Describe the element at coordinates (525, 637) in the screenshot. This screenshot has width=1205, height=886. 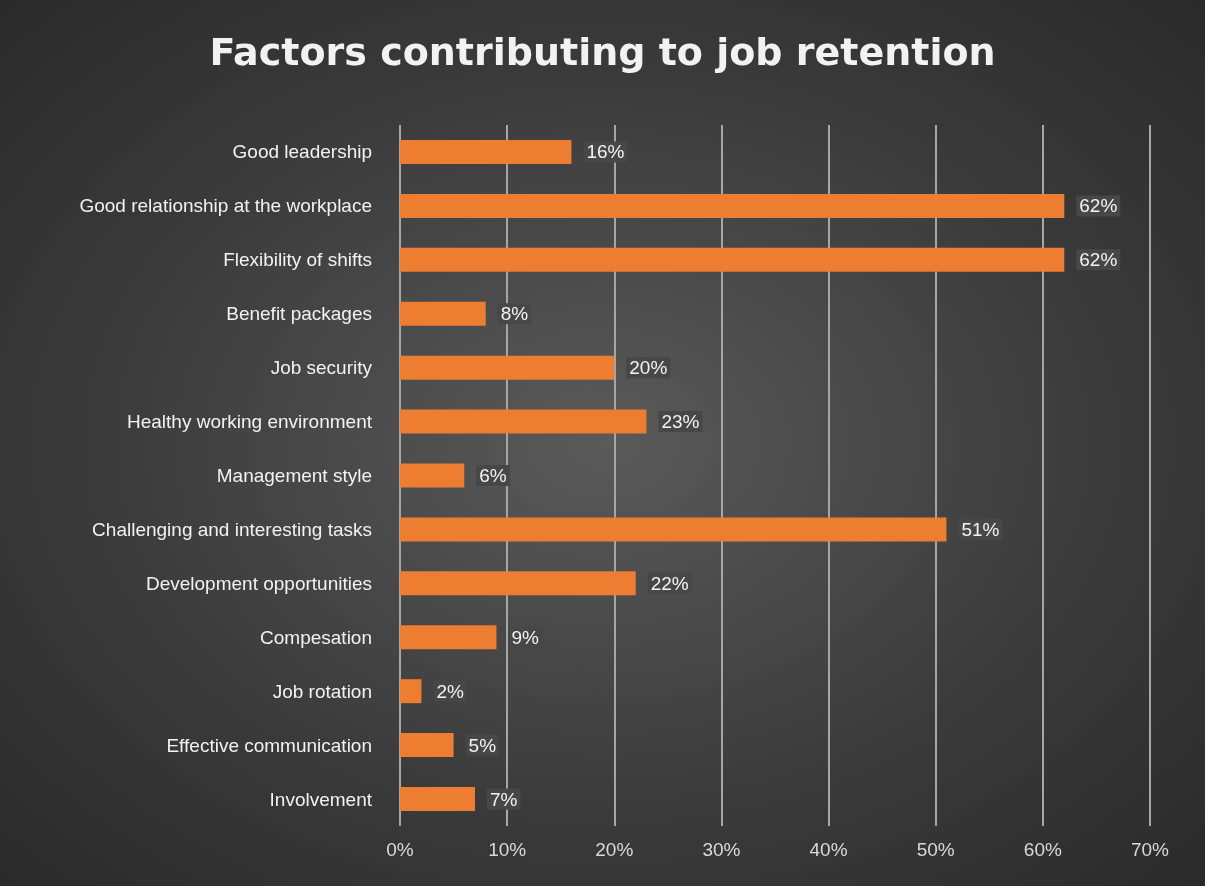
I see `data-label: 9%` at that location.